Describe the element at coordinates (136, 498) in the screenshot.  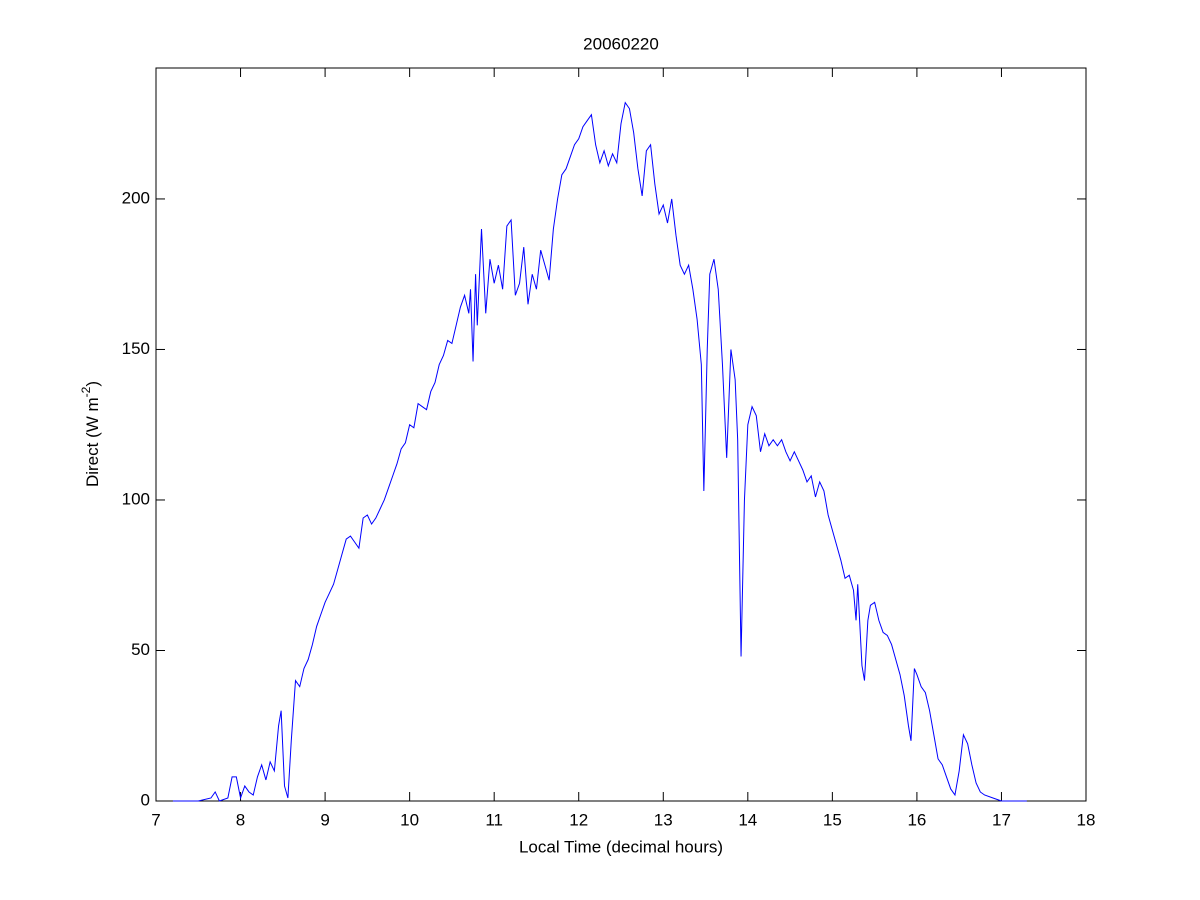
I see `y-tick-label: 100` at that location.